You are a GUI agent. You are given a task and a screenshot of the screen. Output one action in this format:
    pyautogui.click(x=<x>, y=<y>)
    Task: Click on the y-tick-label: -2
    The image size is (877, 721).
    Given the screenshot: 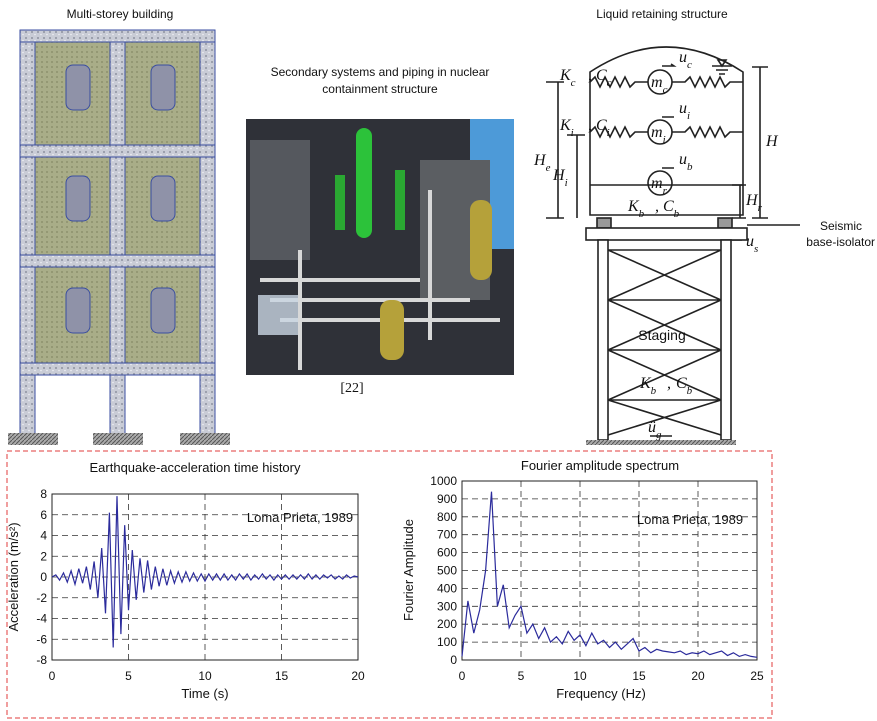 What is the action you would take?
    pyautogui.click(x=41, y=598)
    